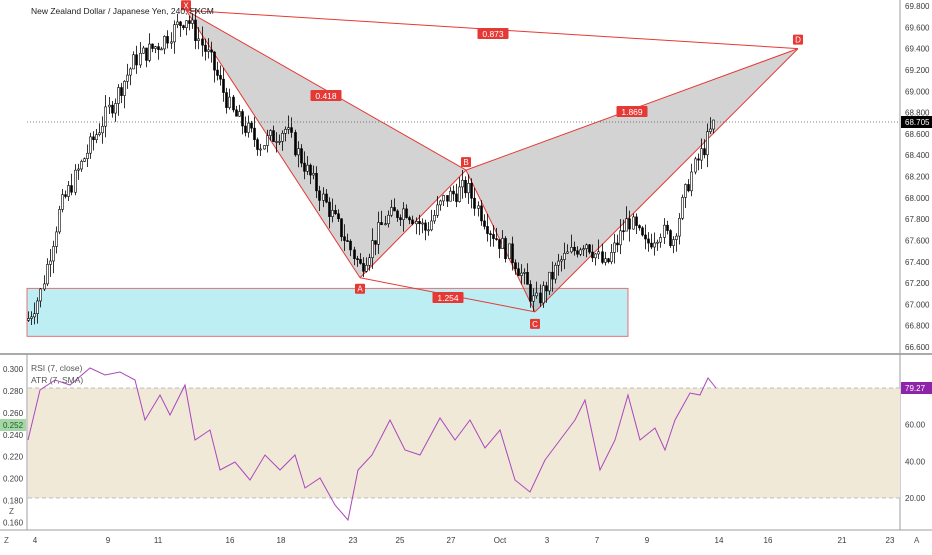 Image resolution: width=932 pixels, height=555 pixels. Describe the element at coordinates (57, 380) in the screenshot. I see `atr-legend: ATR (7, SMA)` at that location.